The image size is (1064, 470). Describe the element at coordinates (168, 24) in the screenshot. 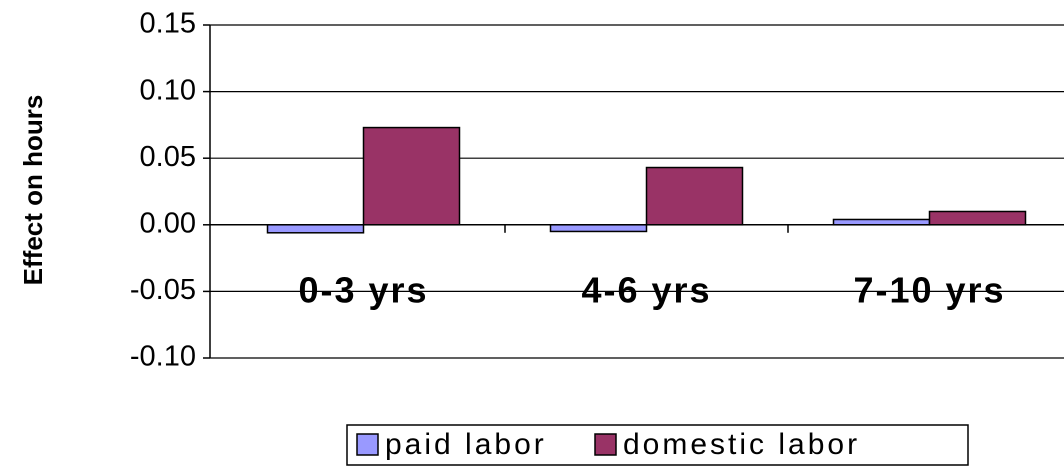

I see `y-tick-label: 0.15` at that location.